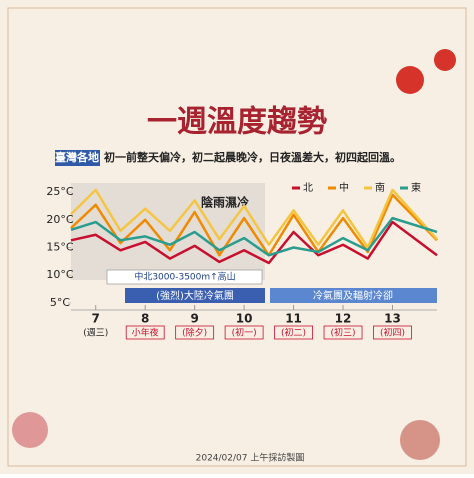  I want to click on snow-box, so click(184, 277).